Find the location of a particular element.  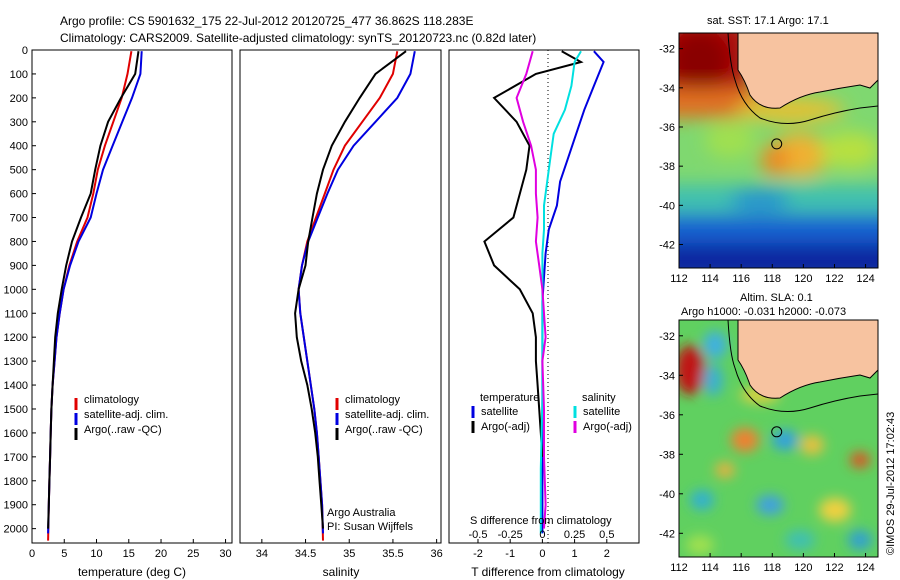

sla-x-ticks: 112 114 116 118 120 122 124 is located at coordinates (772, 563).